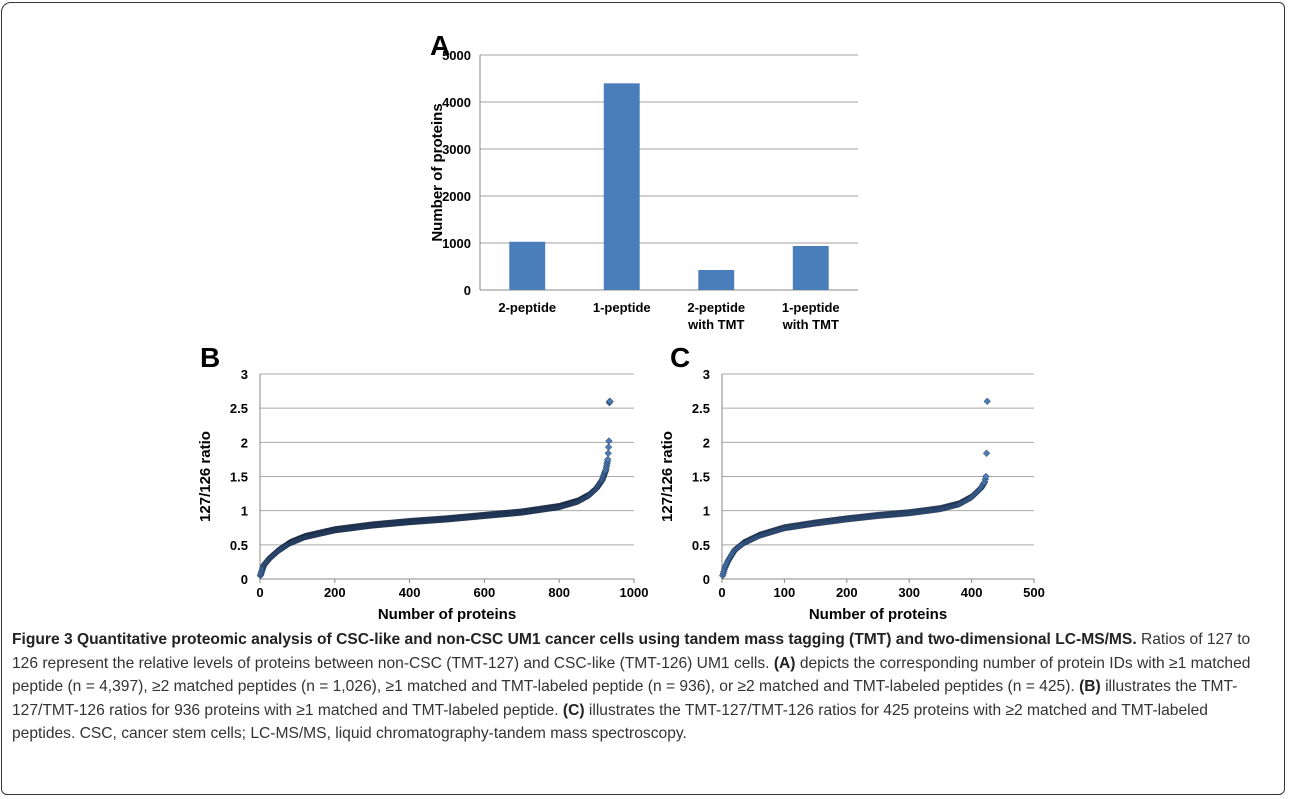  I want to click on panel-letter-a: A, so click(440, 45).